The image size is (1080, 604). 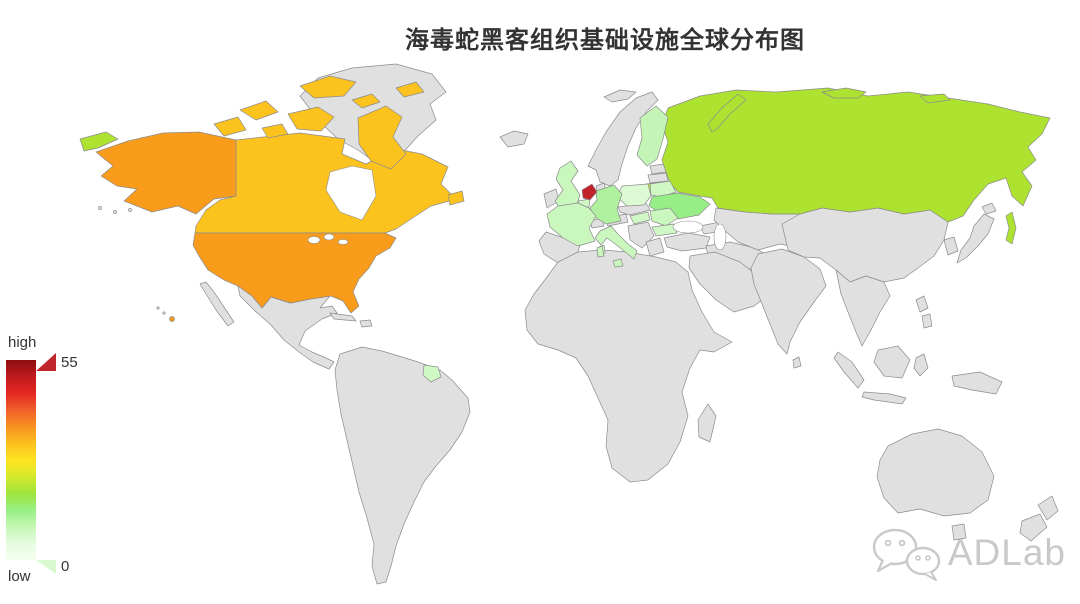 What do you see at coordinates (605, 40) in the screenshot?
I see `chart-title: 海毒蛇黑客组织基础设施全球分布图` at bounding box center [605, 40].